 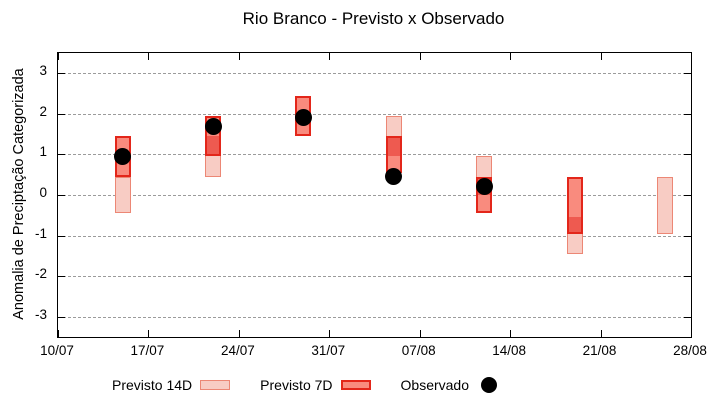 What do you see at coordinates (355, 385) in the screenshot?
I see `legend-swatch-previsto-7d` at bounding box center [355, 385].